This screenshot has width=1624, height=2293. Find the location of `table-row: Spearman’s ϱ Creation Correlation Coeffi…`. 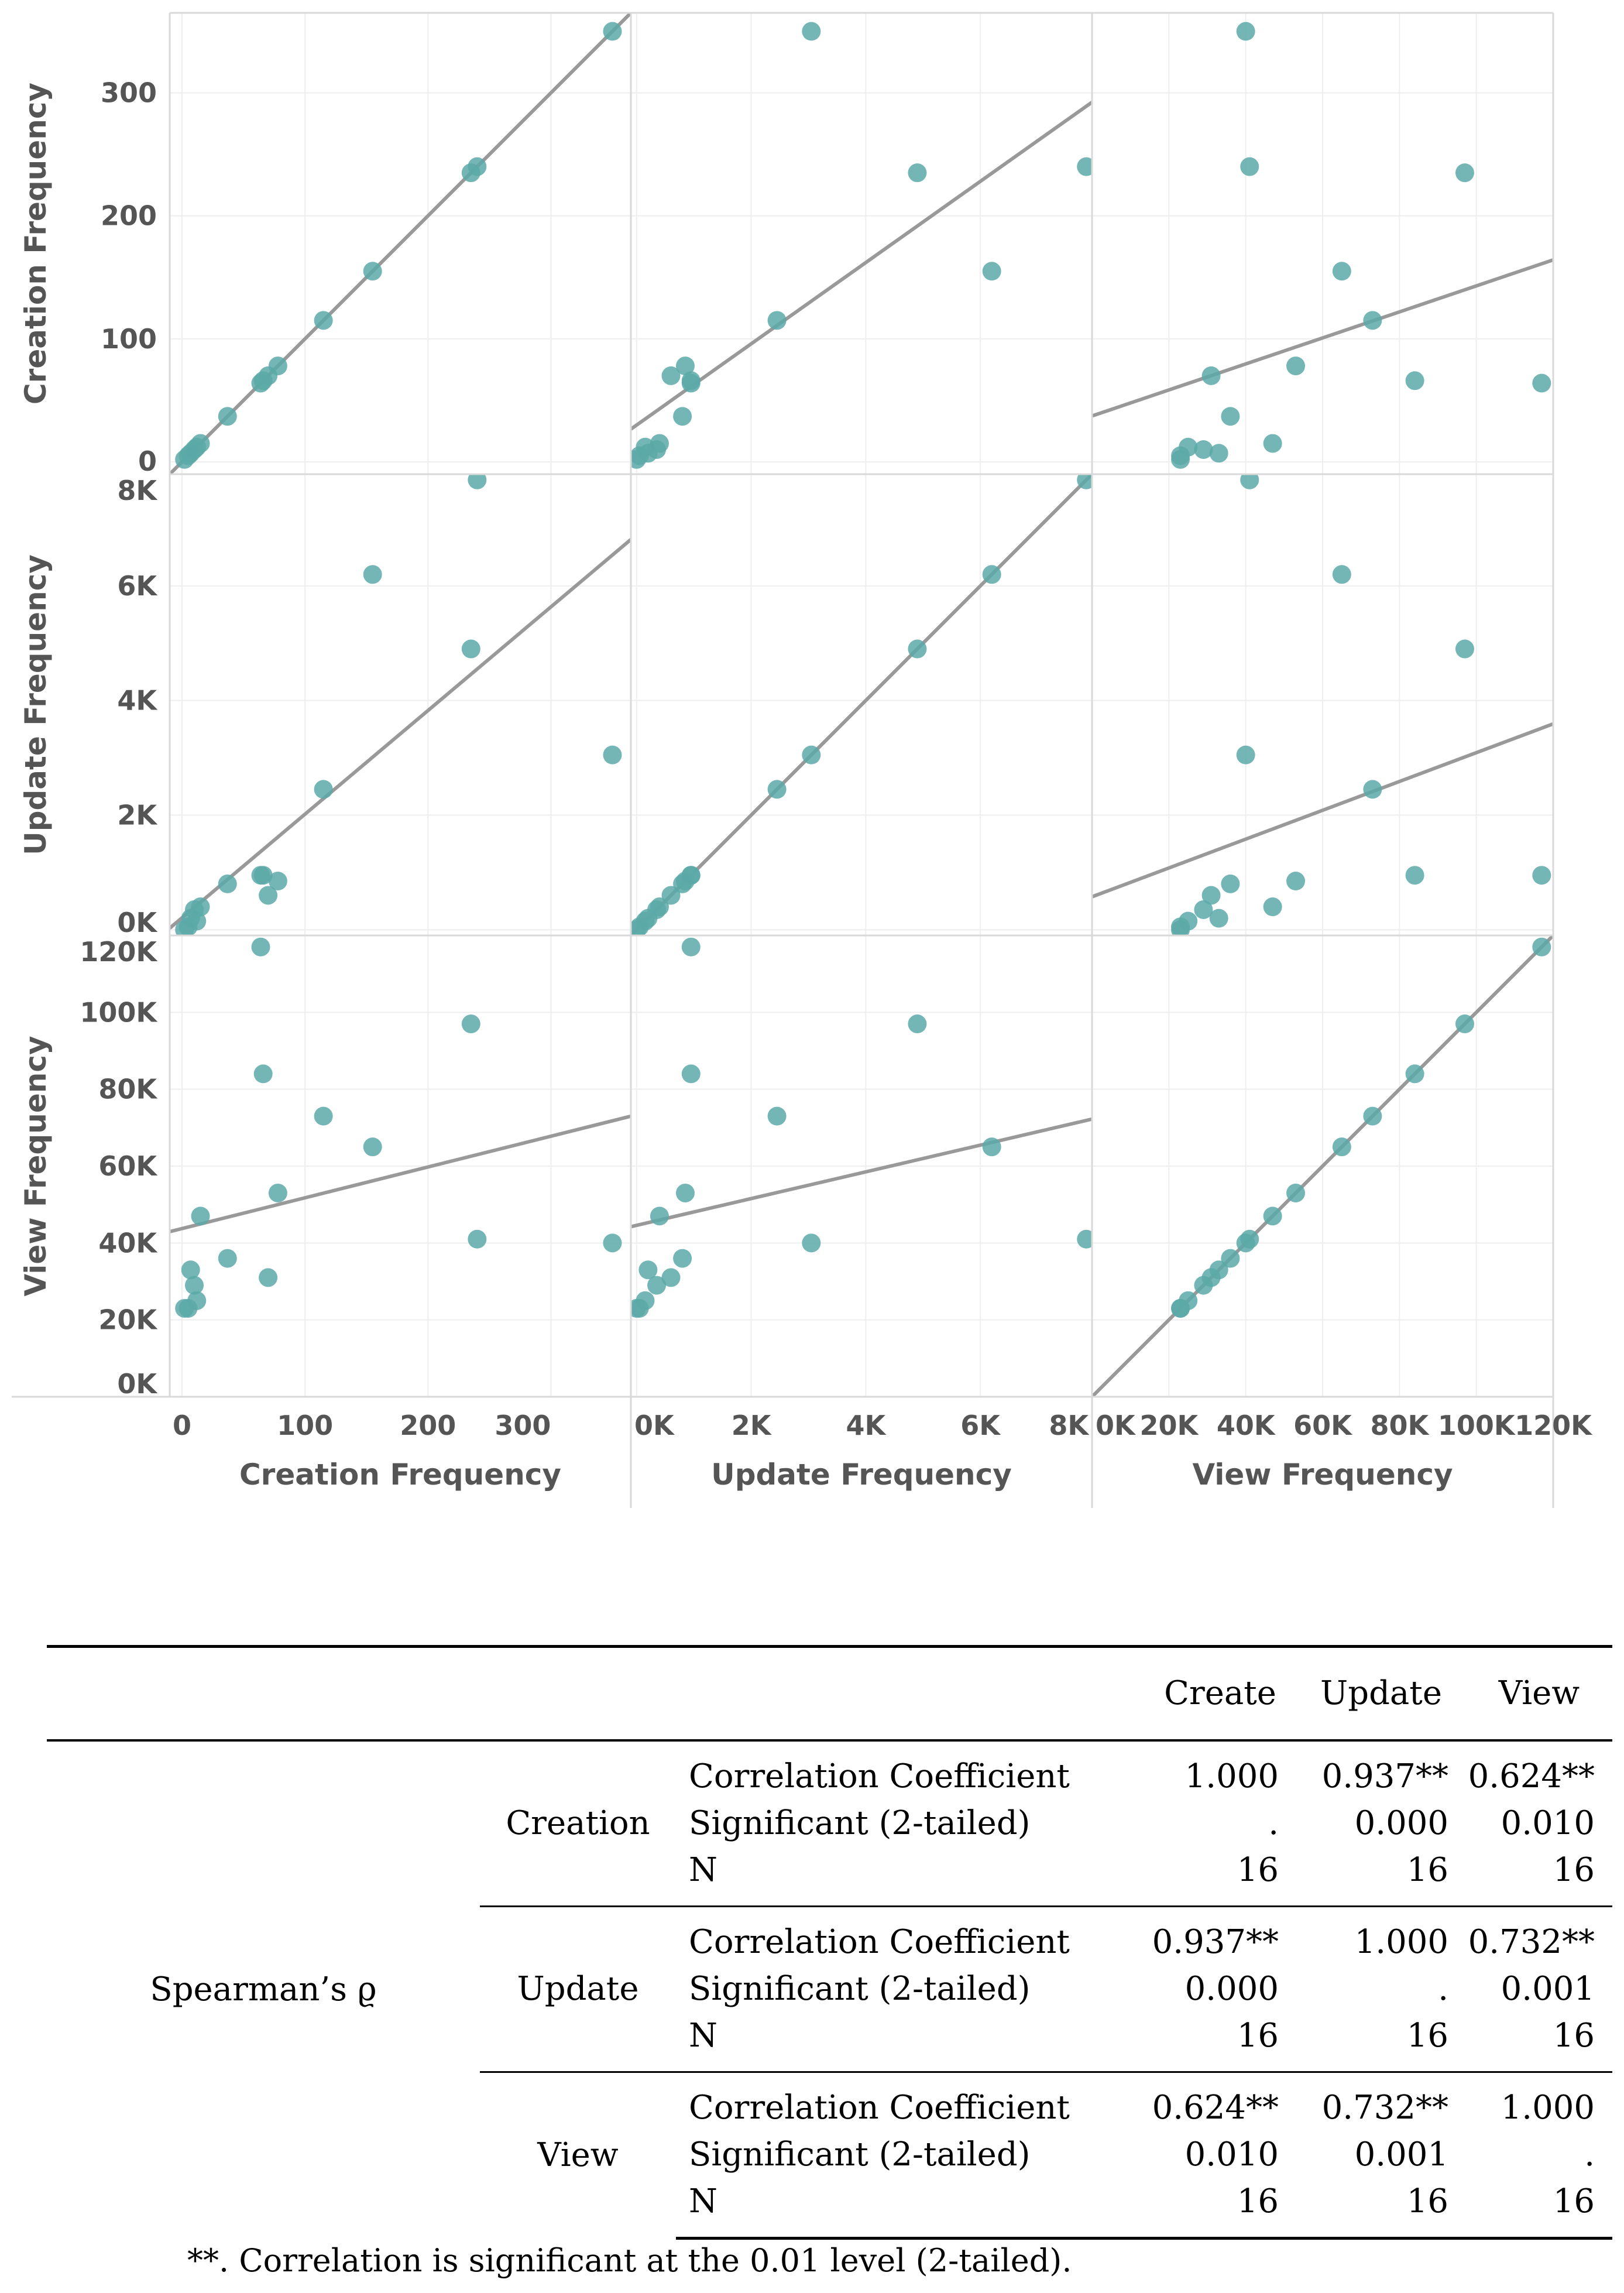

table-row: Spearman’s ϱ Creation Correlation Coeffi… is located at coordinates (829, 1874).